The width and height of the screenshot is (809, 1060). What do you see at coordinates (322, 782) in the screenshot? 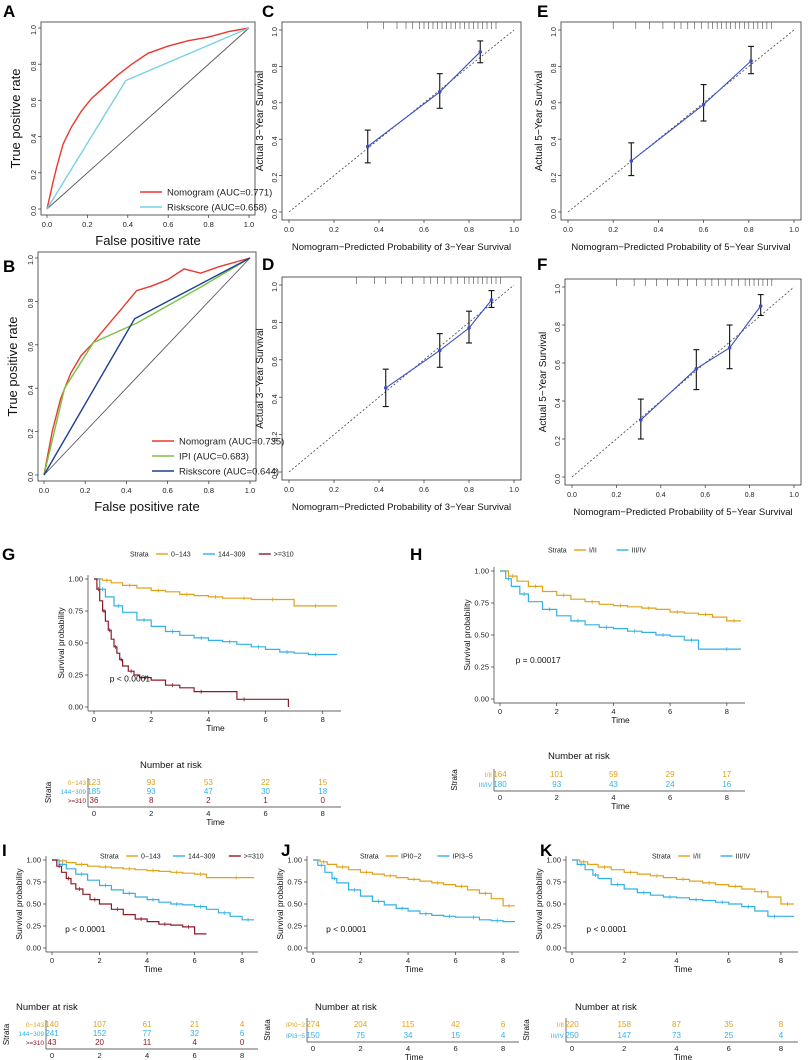
I see `risk-count: 15` at bounding box center [322, 782].